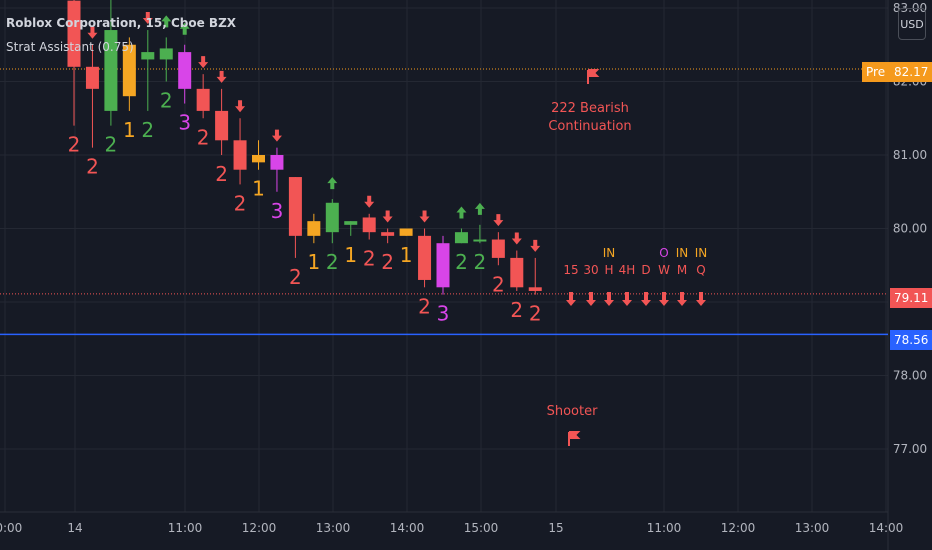 The width and height of the screenshot is (932, 550). What do you see at coordinates (574, 438) in the screenshot?
I see `flag-icon` at bounding box center [574, 438].